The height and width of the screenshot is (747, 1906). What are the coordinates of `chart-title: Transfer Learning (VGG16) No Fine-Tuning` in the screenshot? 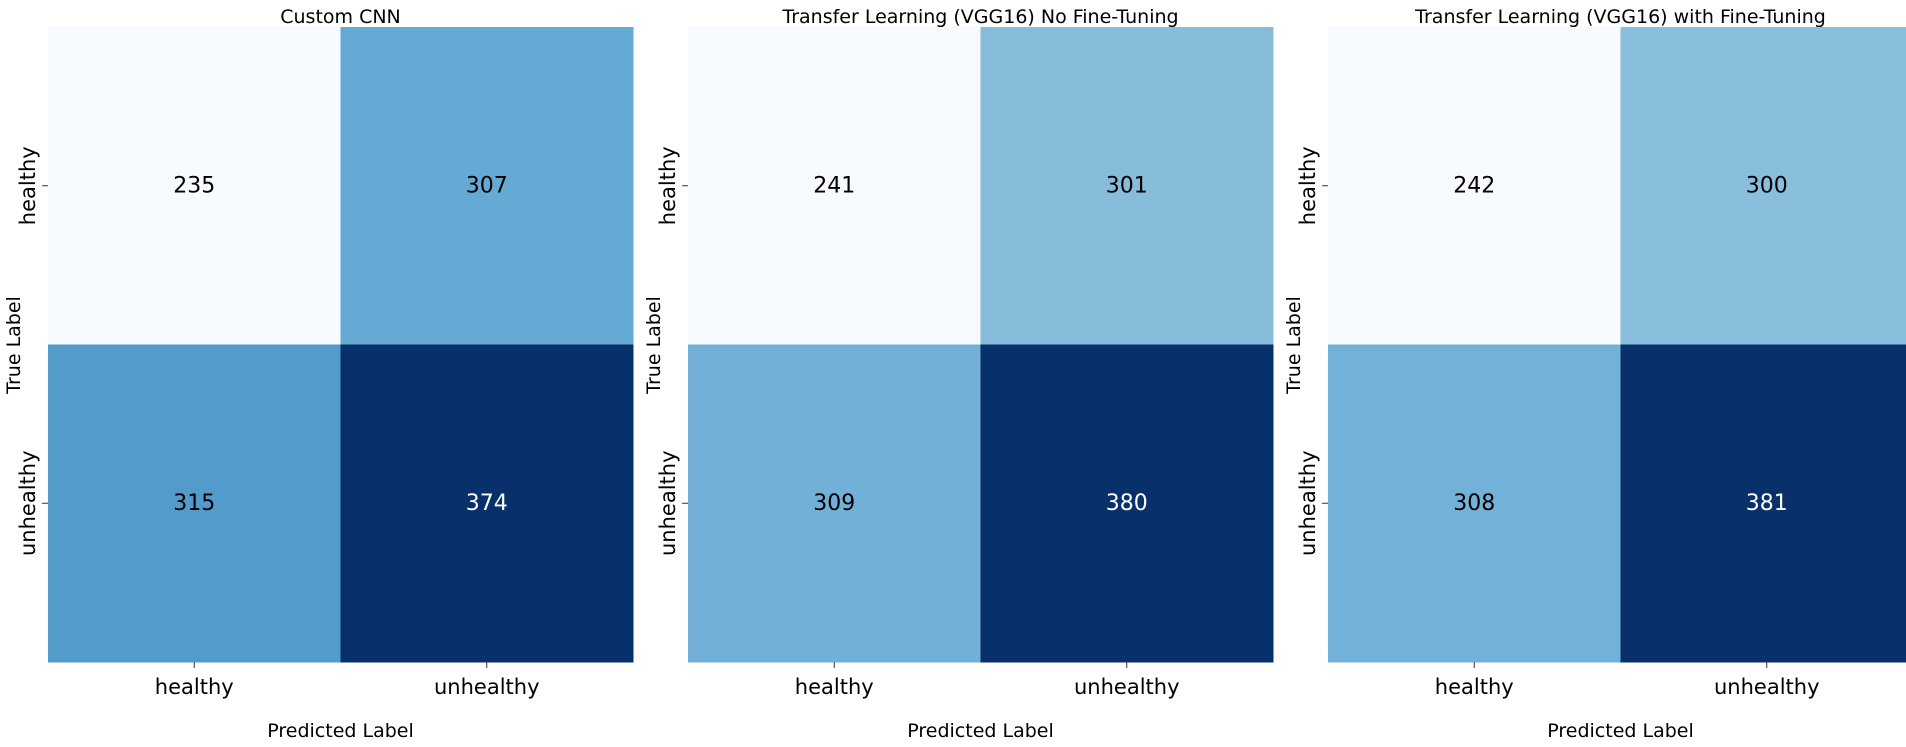 It's located at (980, 17).